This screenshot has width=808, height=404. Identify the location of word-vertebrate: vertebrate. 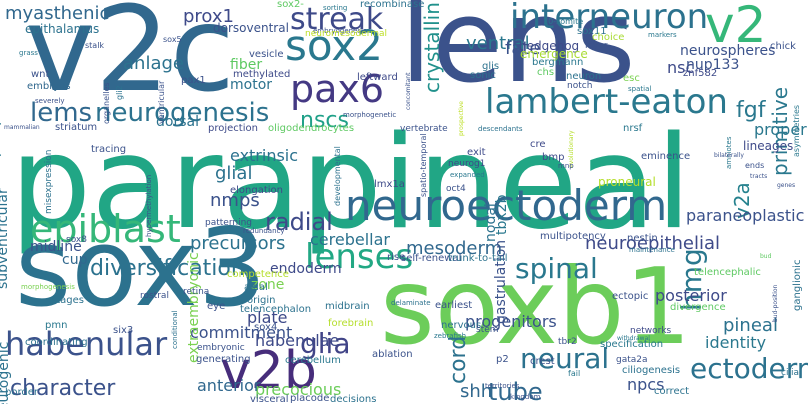
(424, 129).